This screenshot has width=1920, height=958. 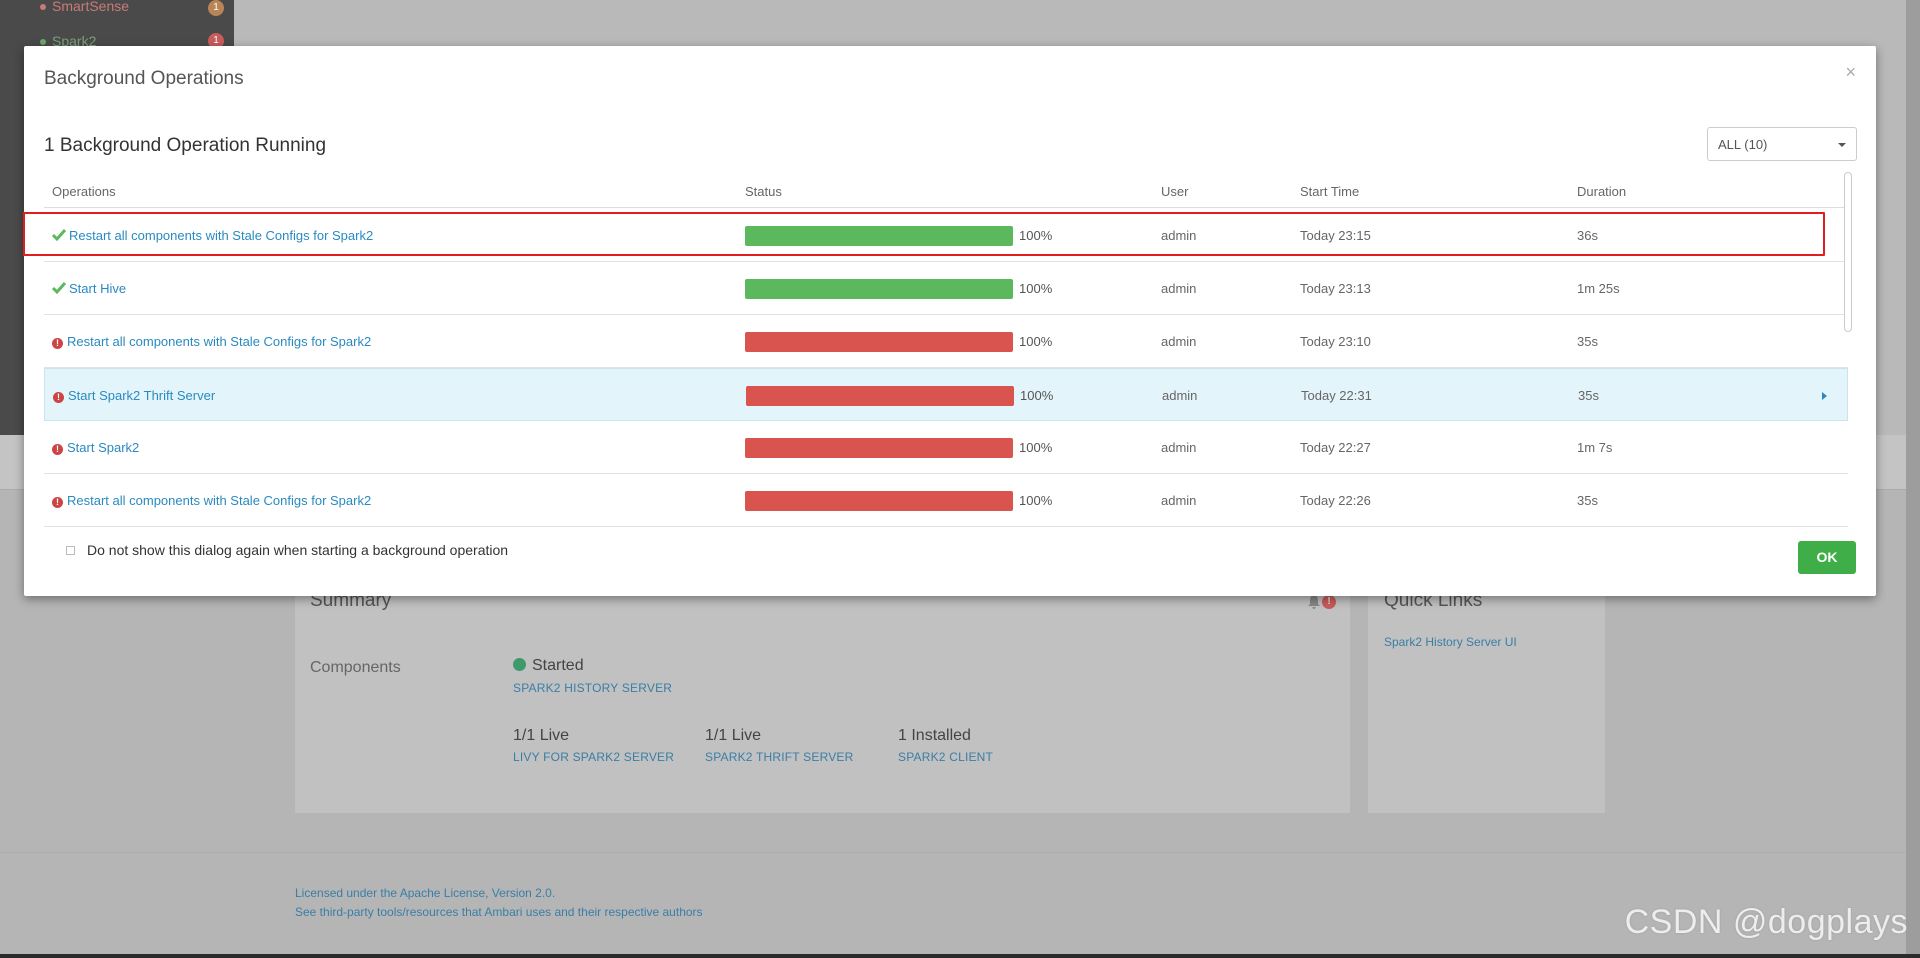 I want to click on page-scrollbar, so click(x=1913, y=479).